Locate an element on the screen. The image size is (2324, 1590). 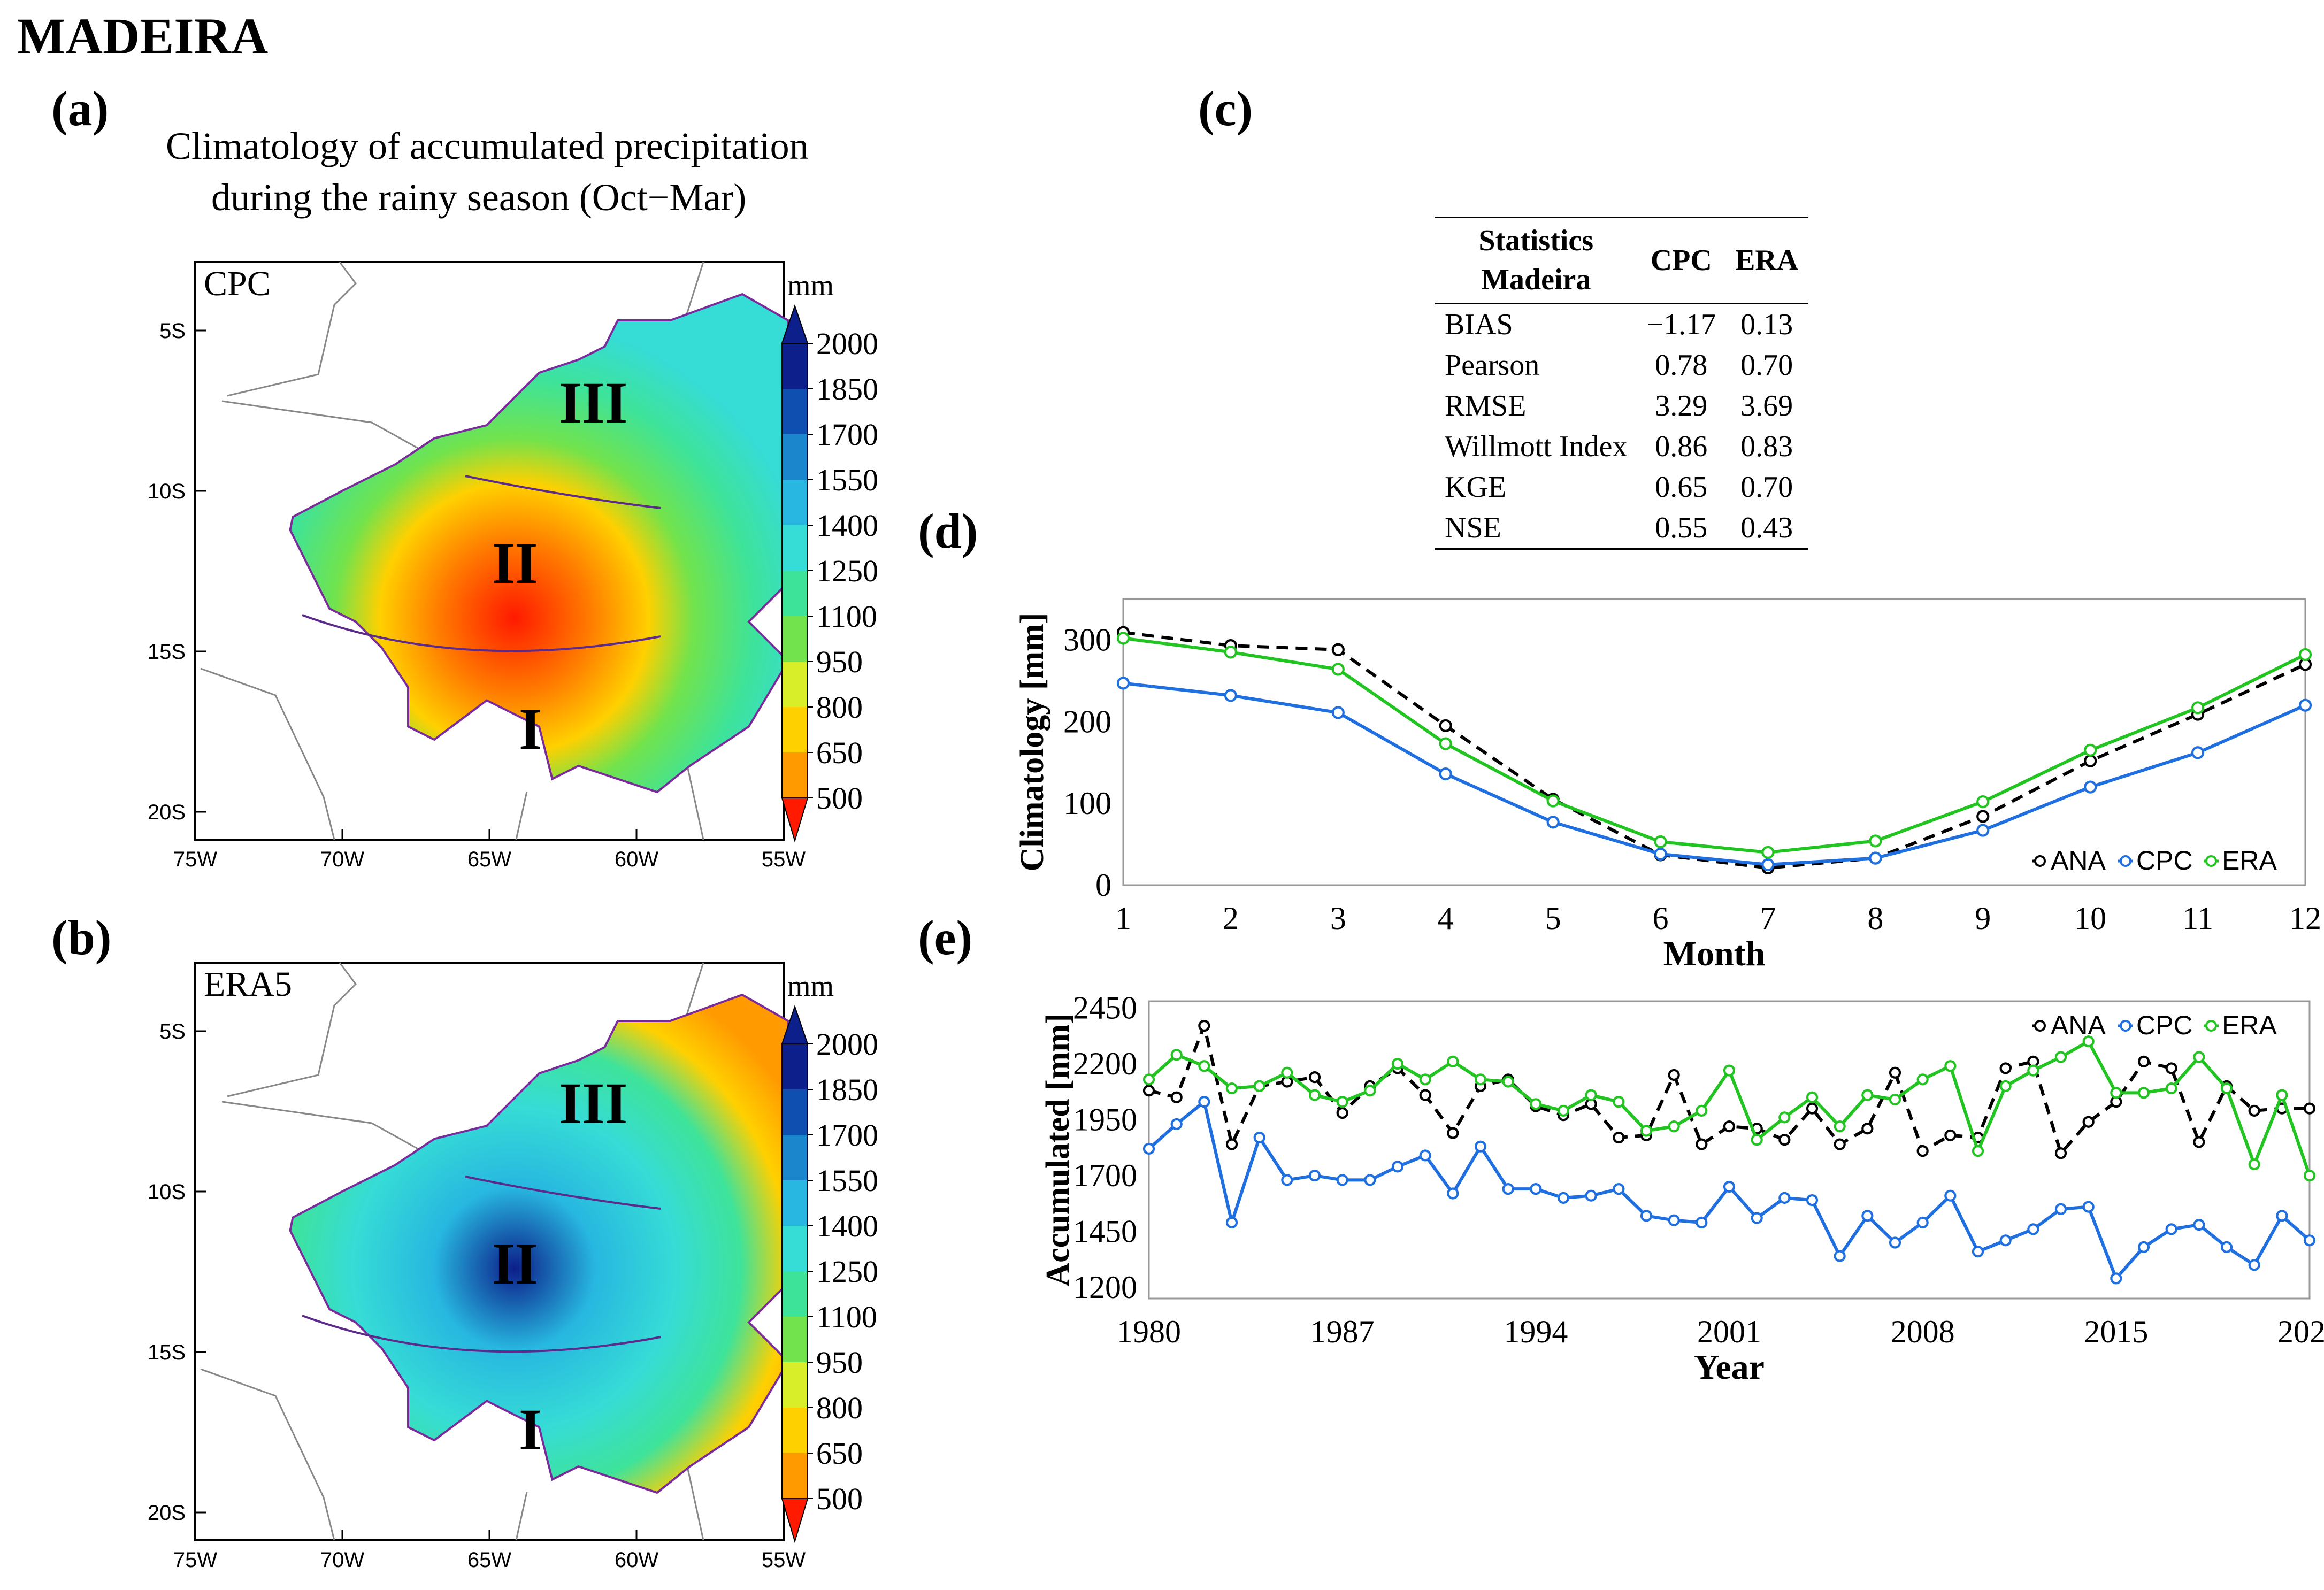
y-axis-label: Climatology [mm] is located at coordinates (1032, 742).